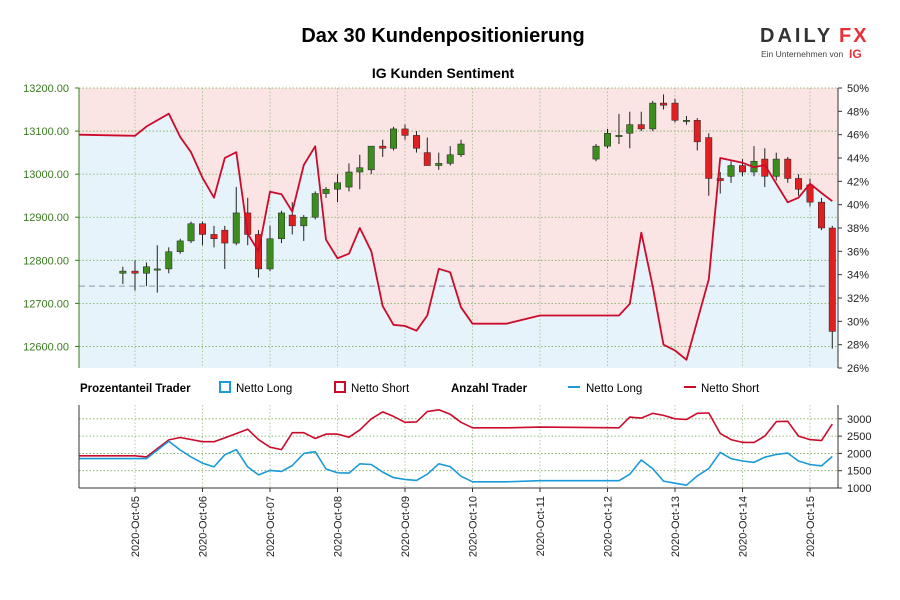 This screenshot has width=900, height=600. Describe the element at coordinates (46, 132) in the screenshot. I see `price-tick-label: 13100.00` at that location.